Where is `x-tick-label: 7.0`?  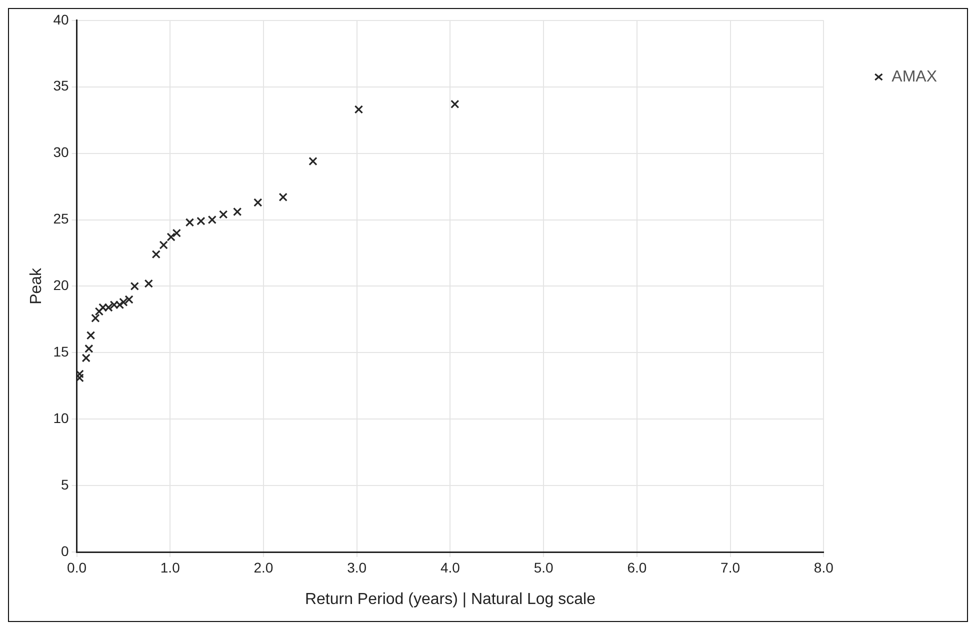
x-tick-label: 7.0 is located at coordinates (730, 567).